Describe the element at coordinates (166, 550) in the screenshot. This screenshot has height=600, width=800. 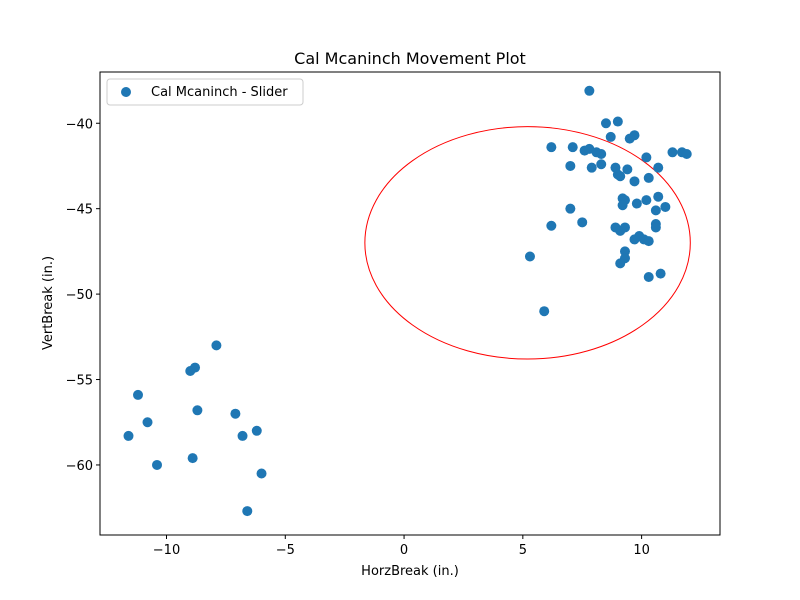
I see `x-tick-label: −10` at that location.